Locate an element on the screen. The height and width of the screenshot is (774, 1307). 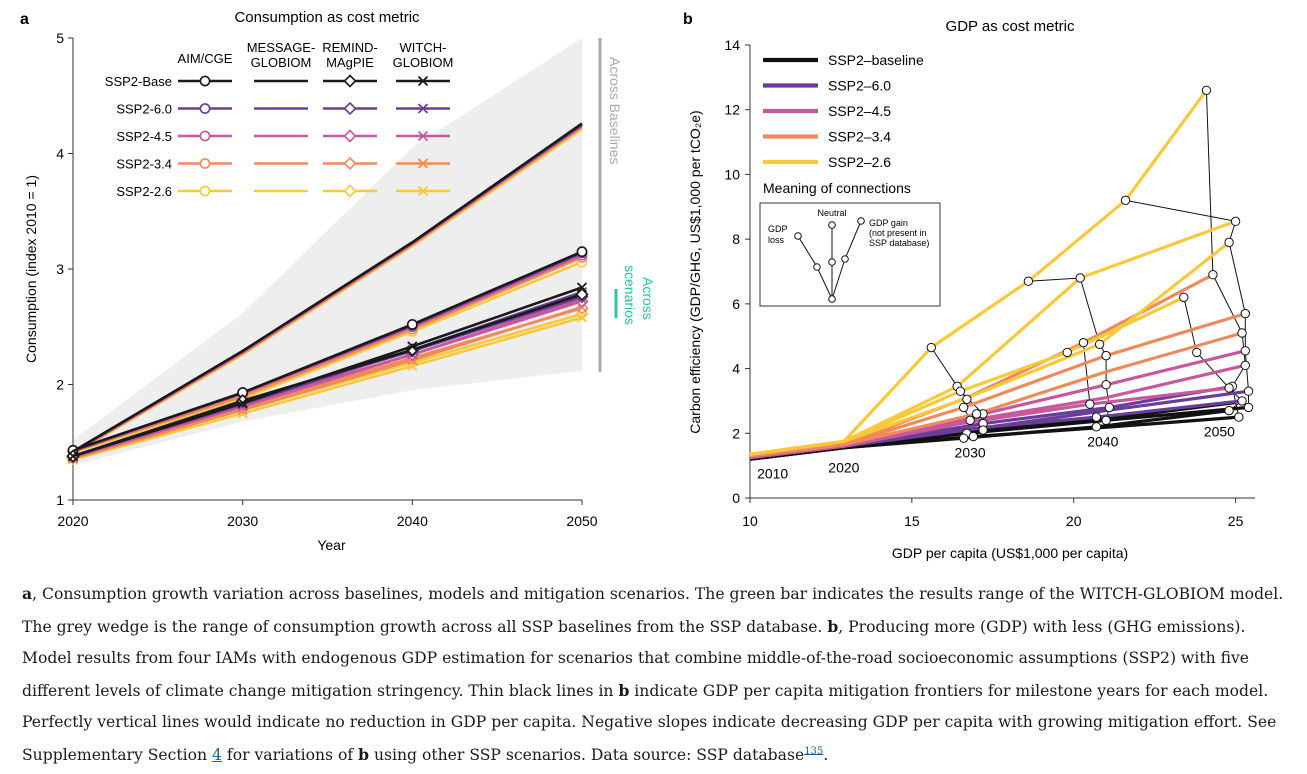
y-tick-label: 1 is located at coordinates (60, 500).